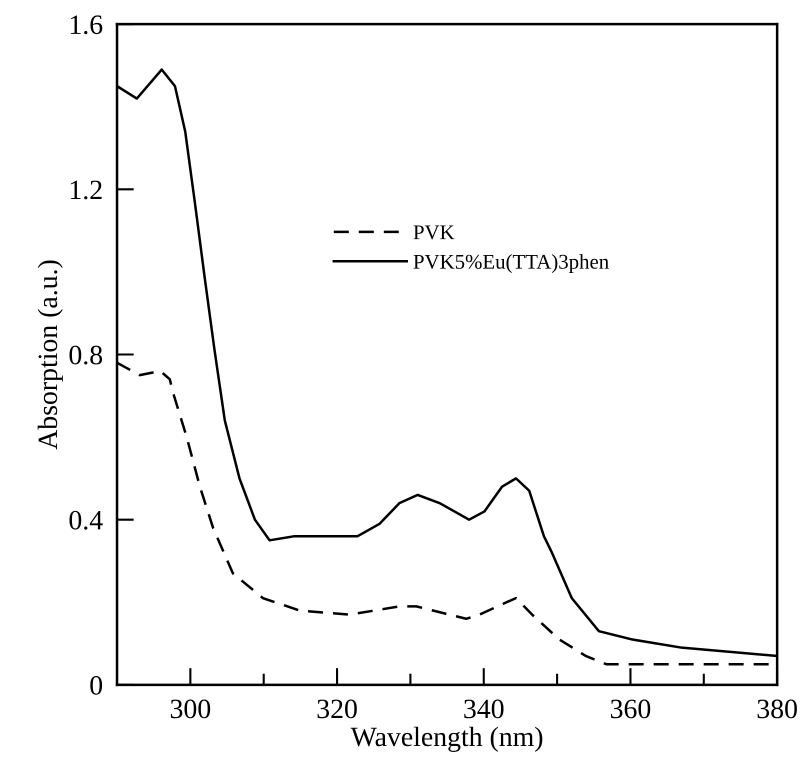 Image resolution: width=807 pixels, height=780 pixels. Describe the element at coordinates (50, 355) in the screenshot. I see `y-axis-title: Absorption (a.u.)` at that location.